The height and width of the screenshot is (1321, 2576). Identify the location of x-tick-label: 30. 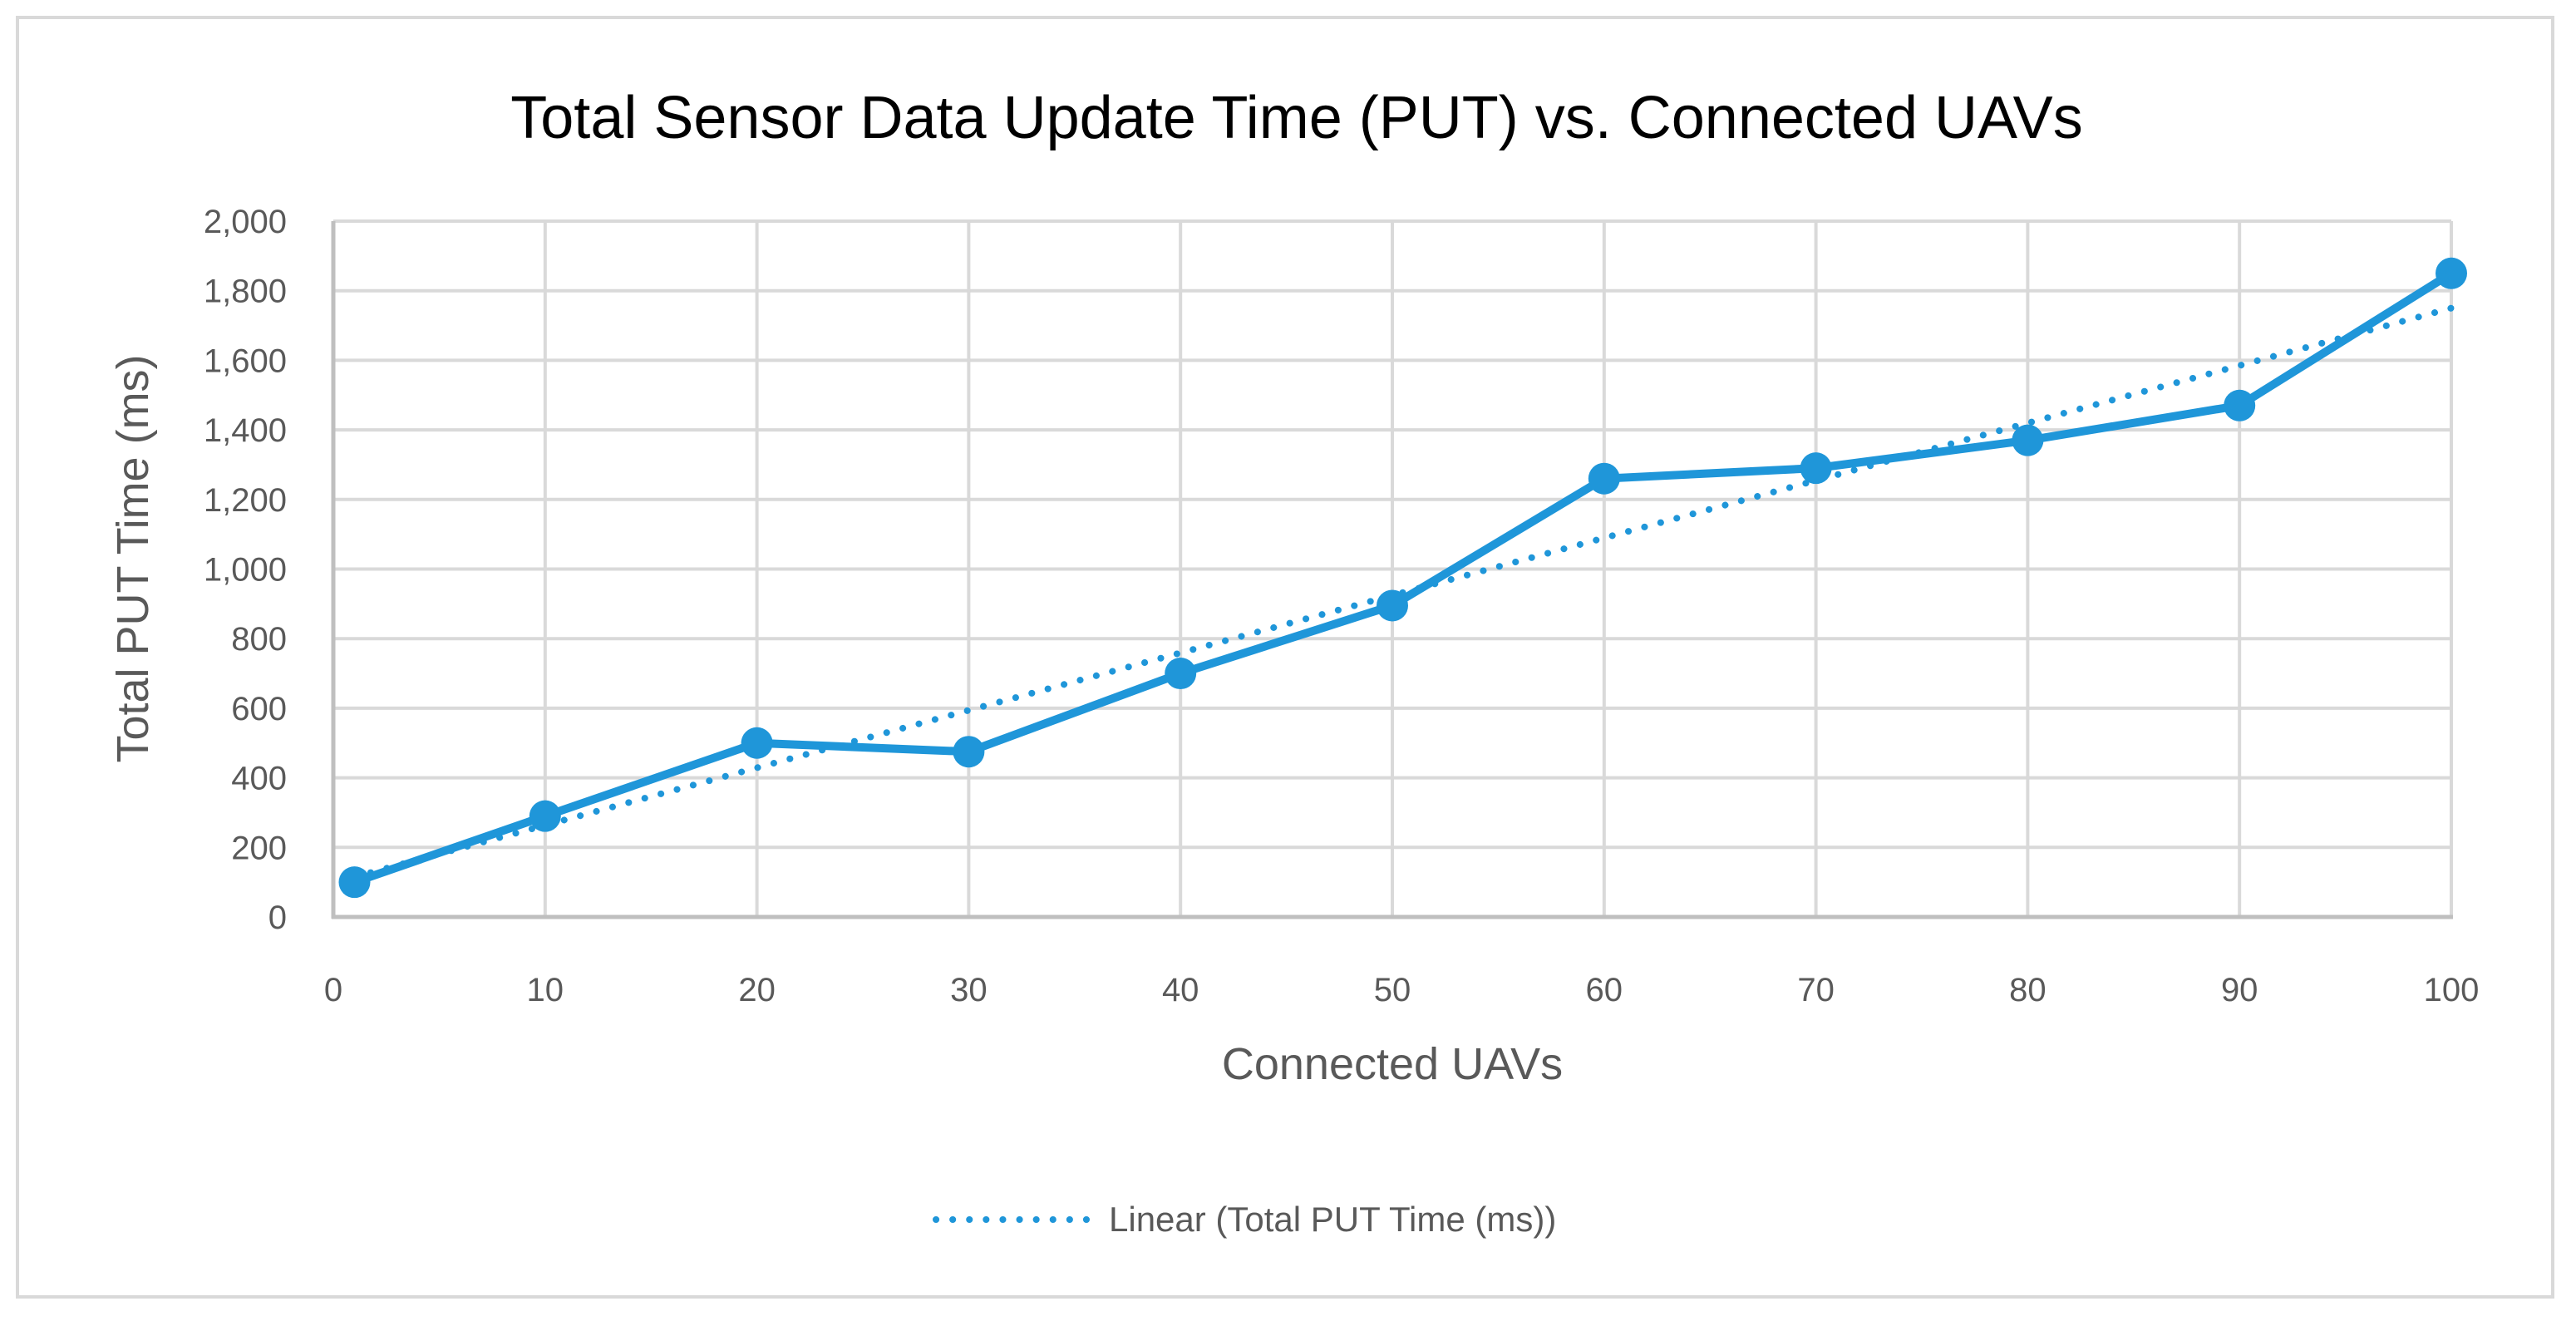
(969, 990).